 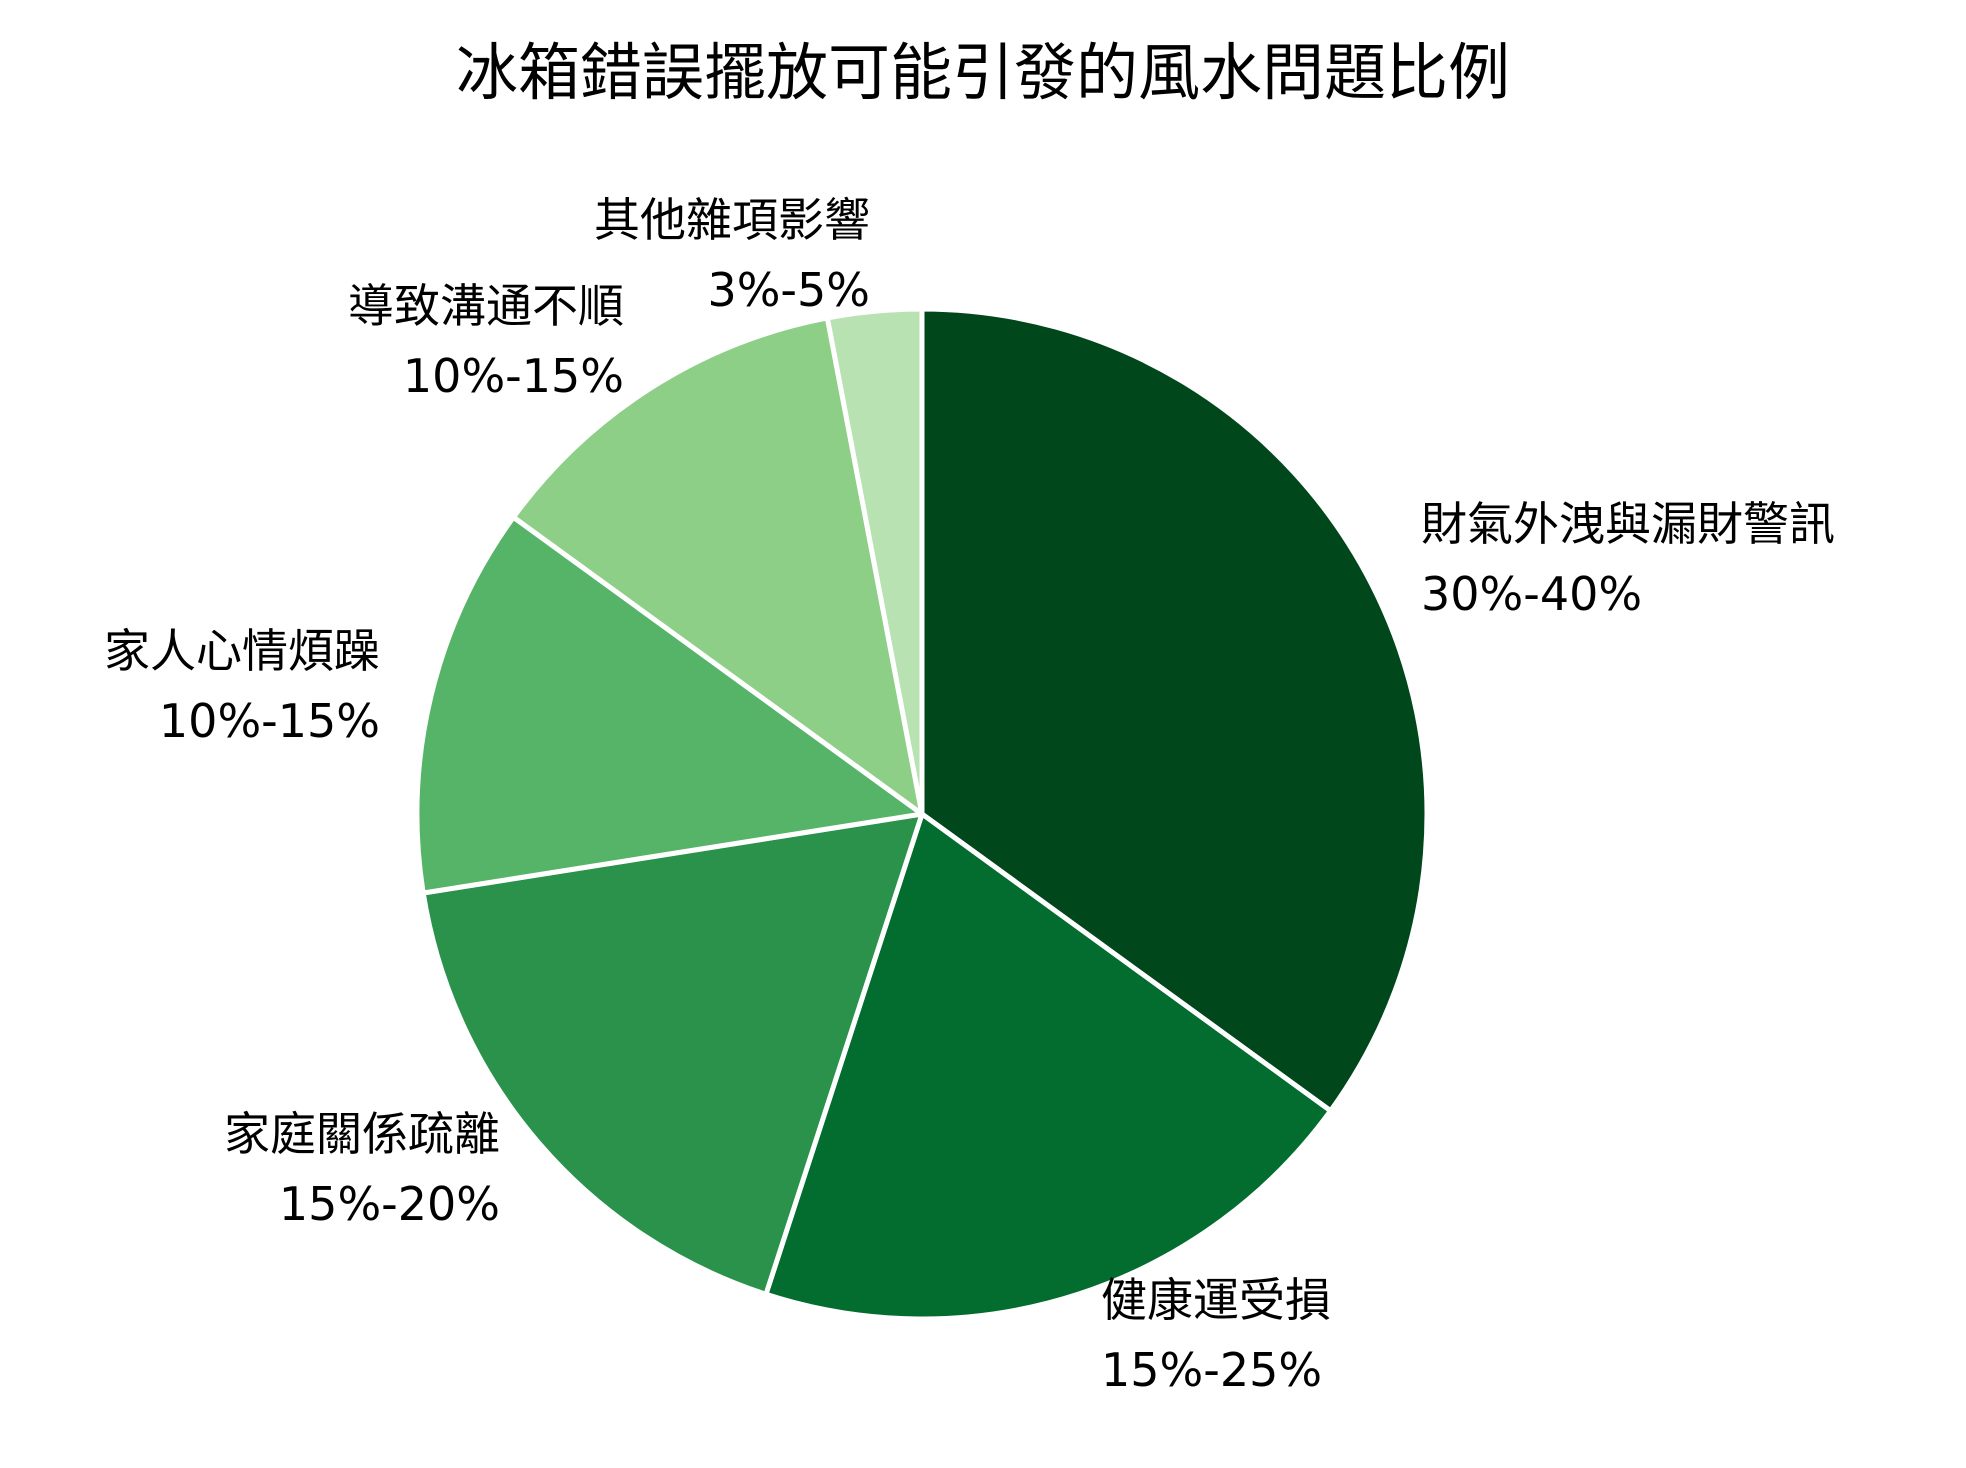 I want to click on slice-range-4: 10%-15%, so click(x=269, y=721).